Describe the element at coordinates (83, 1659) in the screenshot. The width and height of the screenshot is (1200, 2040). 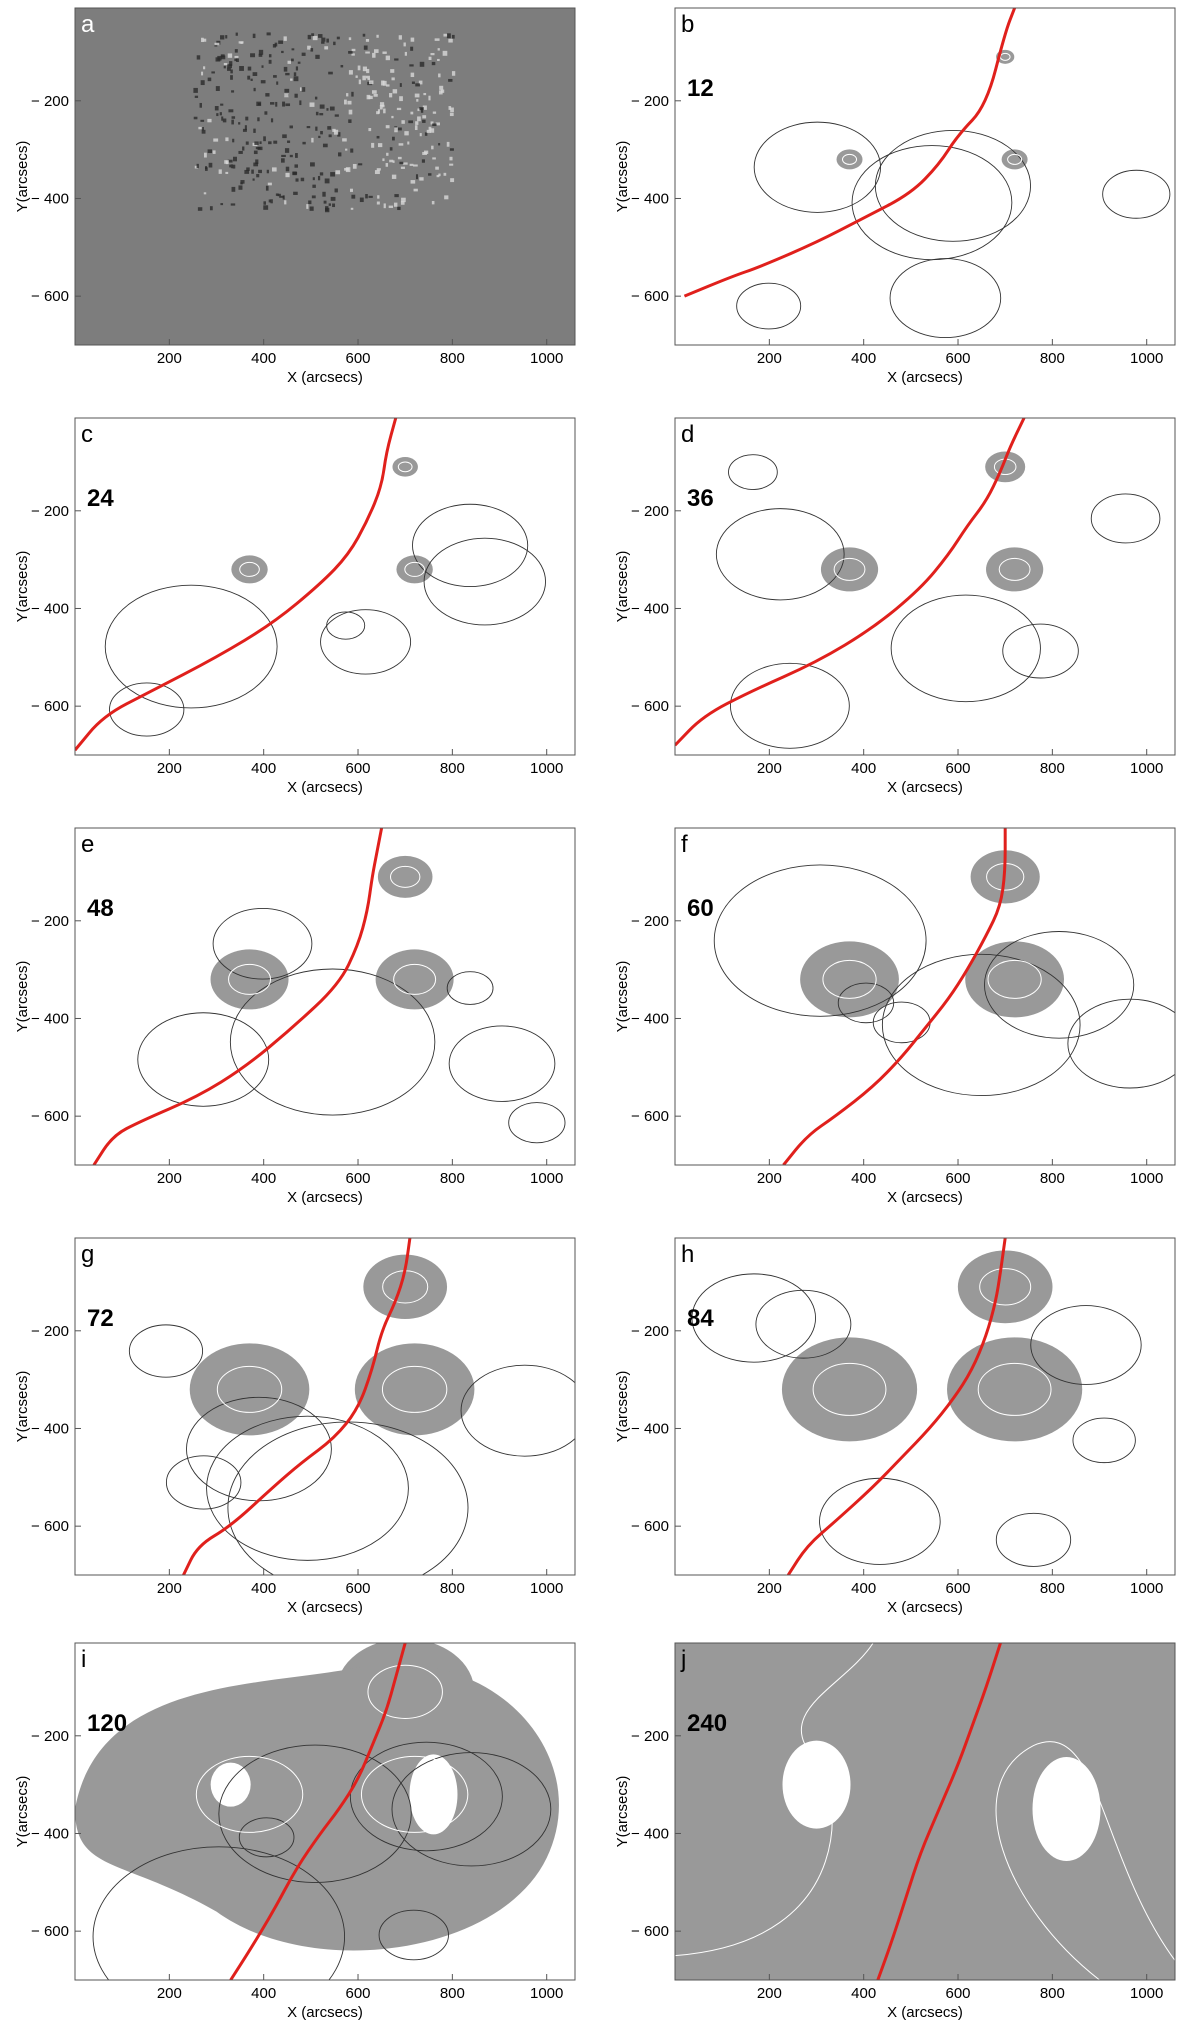
I see `panel-letter: i` at that location.